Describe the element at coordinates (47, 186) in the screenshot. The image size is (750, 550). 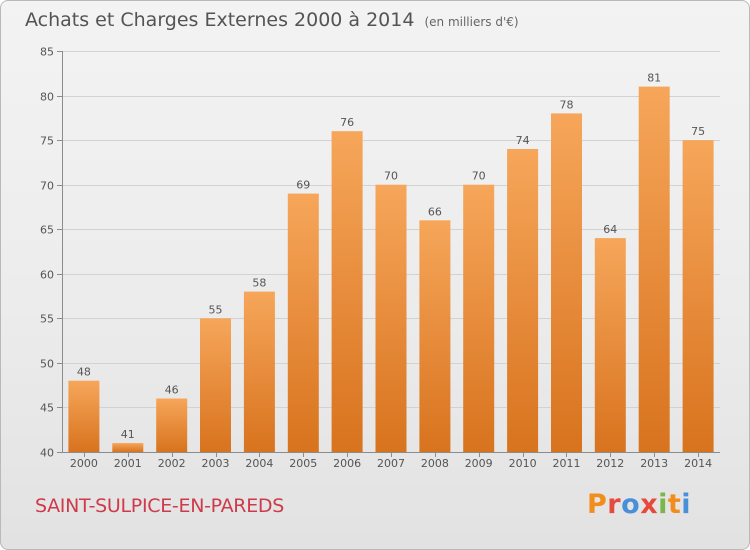
I see `y-tick-label: 70` at that location.